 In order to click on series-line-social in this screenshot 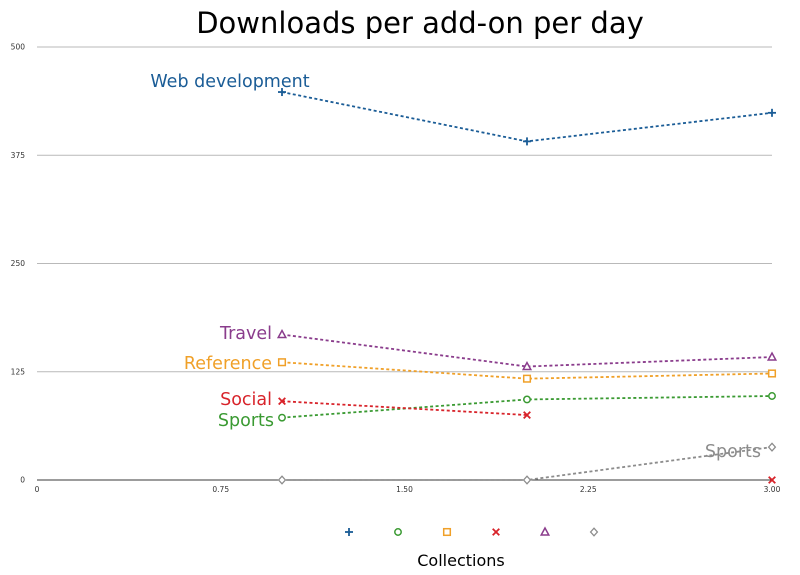, I will do `click(404, 408)`.